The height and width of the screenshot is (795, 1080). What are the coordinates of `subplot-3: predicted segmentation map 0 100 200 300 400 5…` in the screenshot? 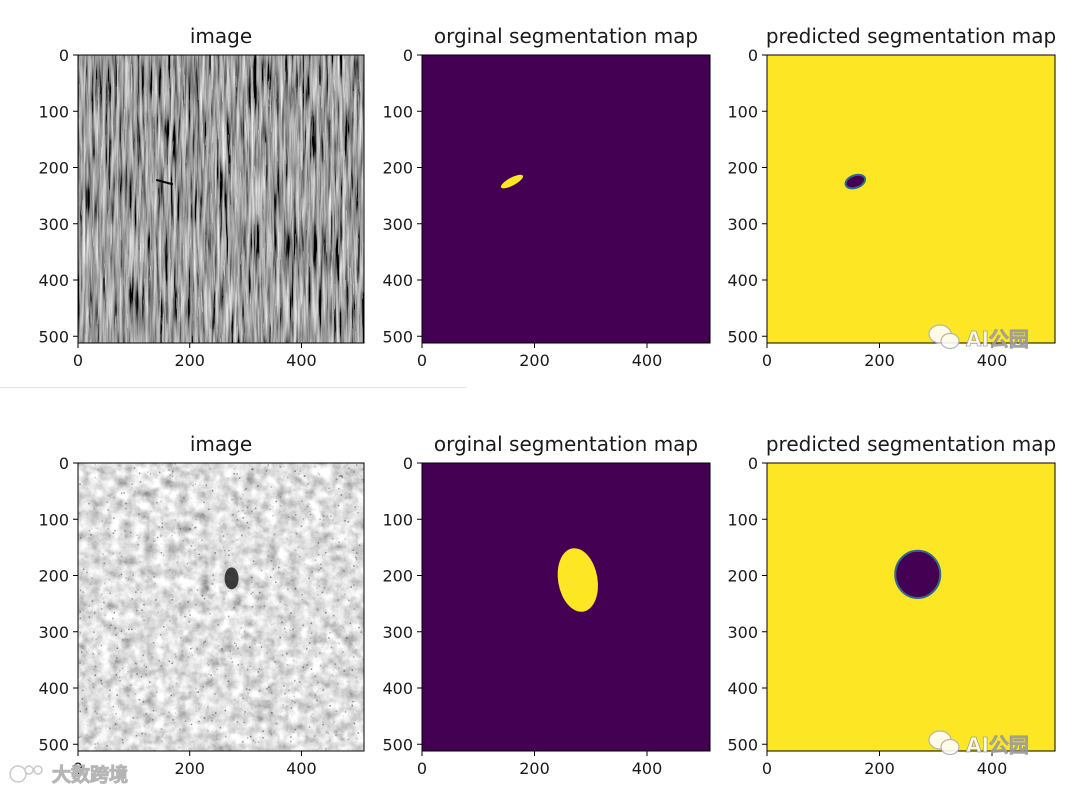 It's located at (891, 197).